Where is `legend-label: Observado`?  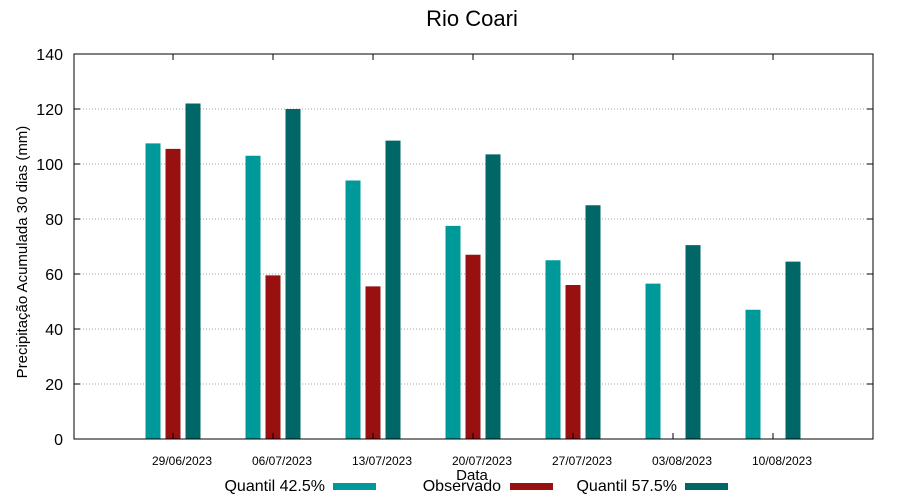 legend-label: Observado is located at coordinates (462, 486).